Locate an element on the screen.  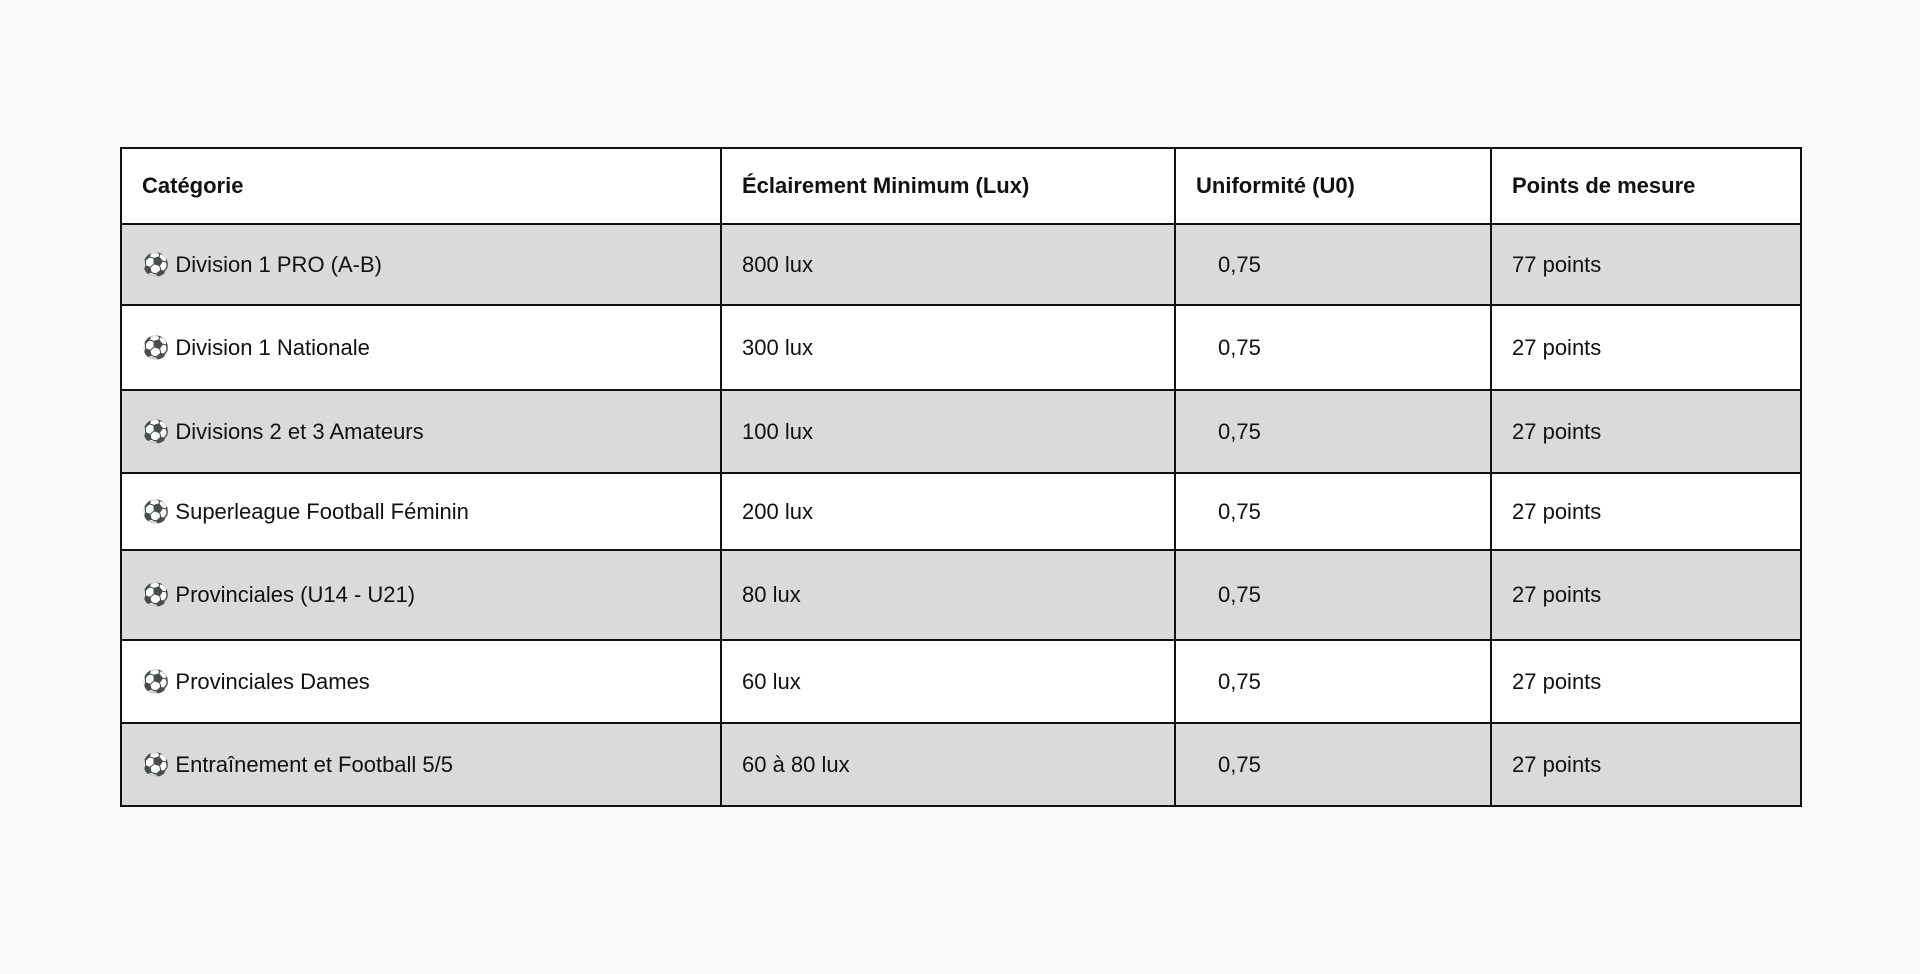
column-header-measurement-points: Points de mesure is located at coordinates (1646, 186).